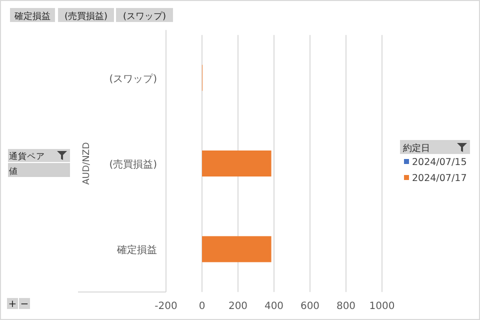  What do you see at coordinates (274, 306) in the screenshot?
I see `x-tick-label: 400` at bounding box center [274, 306].